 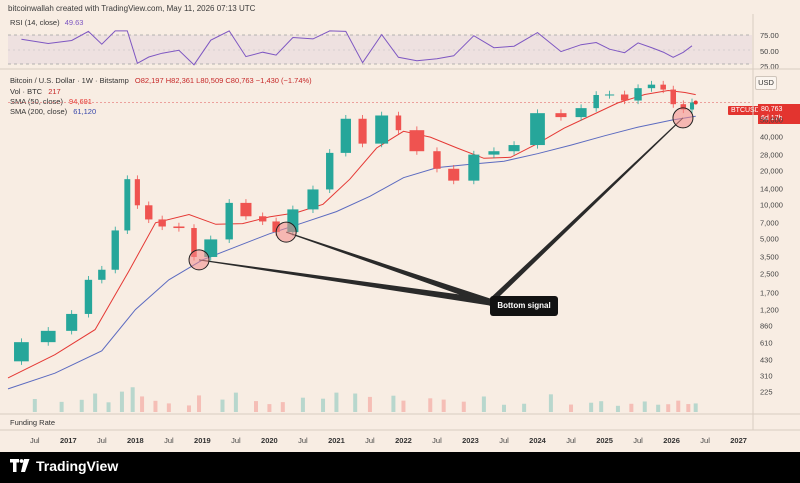 What do you see at coordinates (68, 440) in the screenshot?
I see `time-tick-label: 2017` at bounding box center [68, 440].